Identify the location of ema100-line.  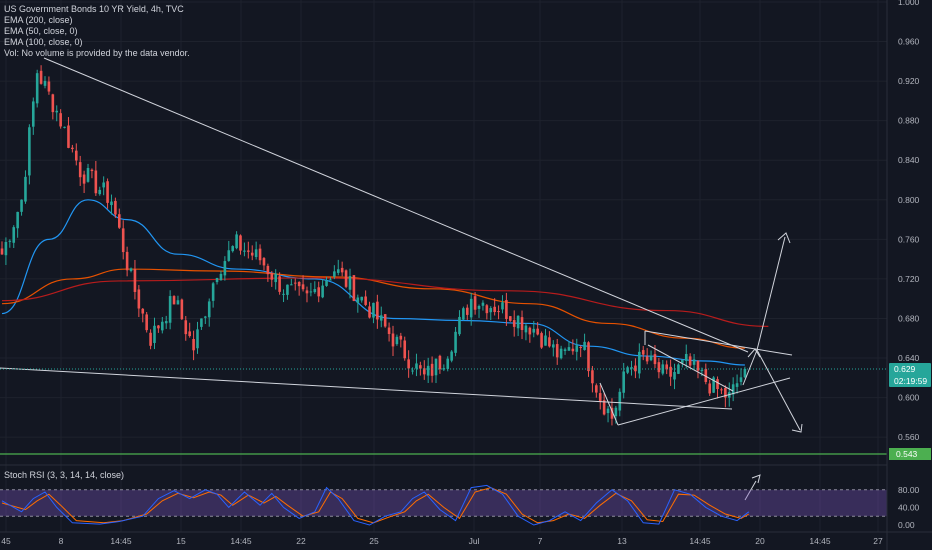
(373, 308).